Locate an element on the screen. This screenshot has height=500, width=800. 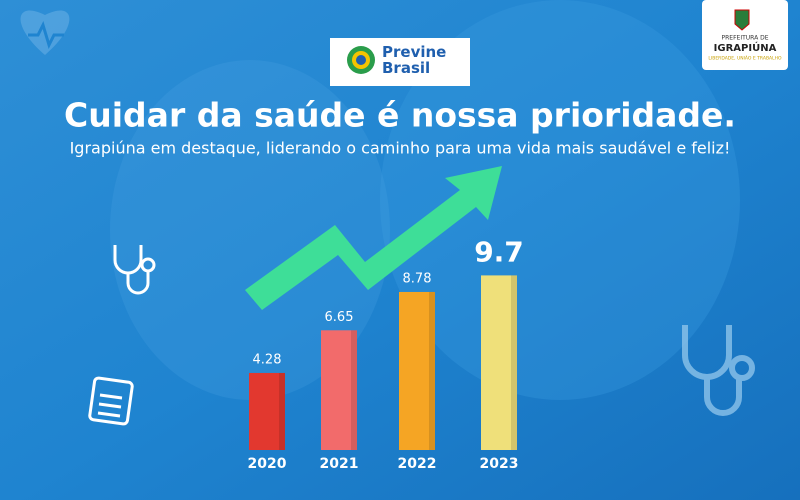
growth-arrow is located at coordinates (373, 238).